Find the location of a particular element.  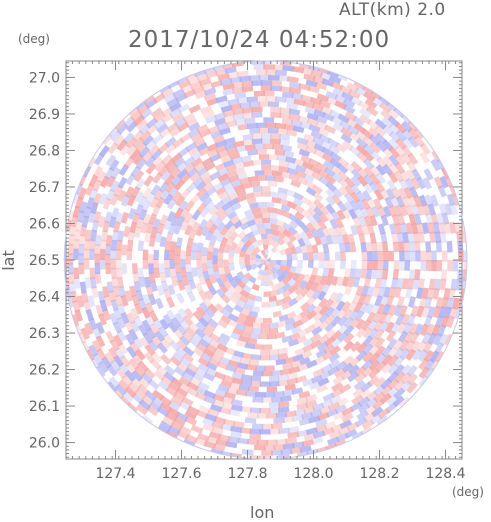

y-tick-label: 26.8 is located at coordinates (44, 151).